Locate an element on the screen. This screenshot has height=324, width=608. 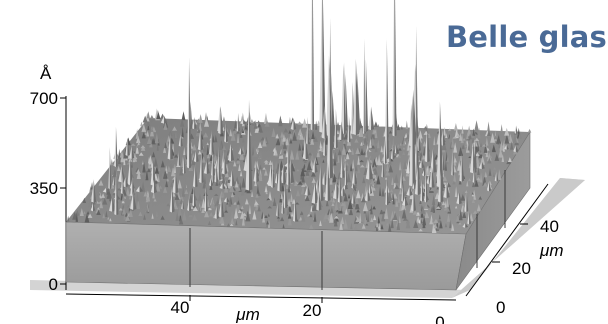
z-unit-label: Å is located at coordinates (46, 73).